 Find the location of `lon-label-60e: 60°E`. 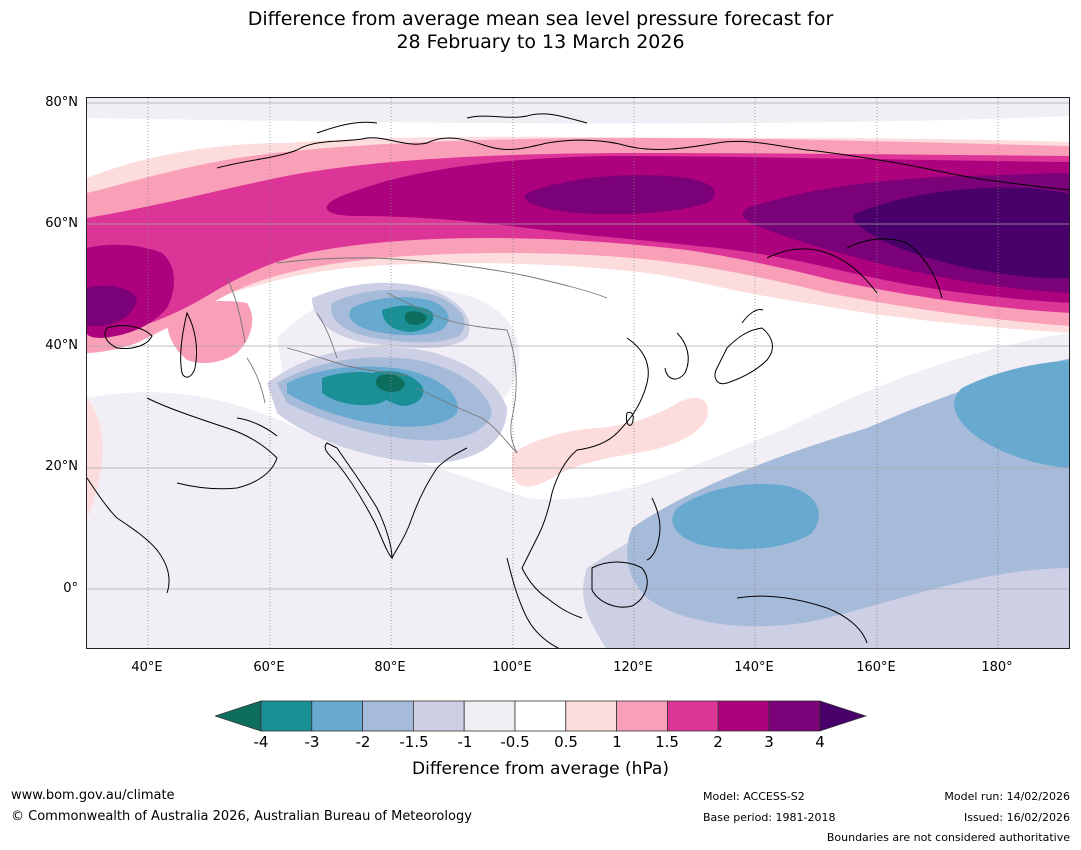

lon-label-60e: 60°E is located at coordinates (269, 667).